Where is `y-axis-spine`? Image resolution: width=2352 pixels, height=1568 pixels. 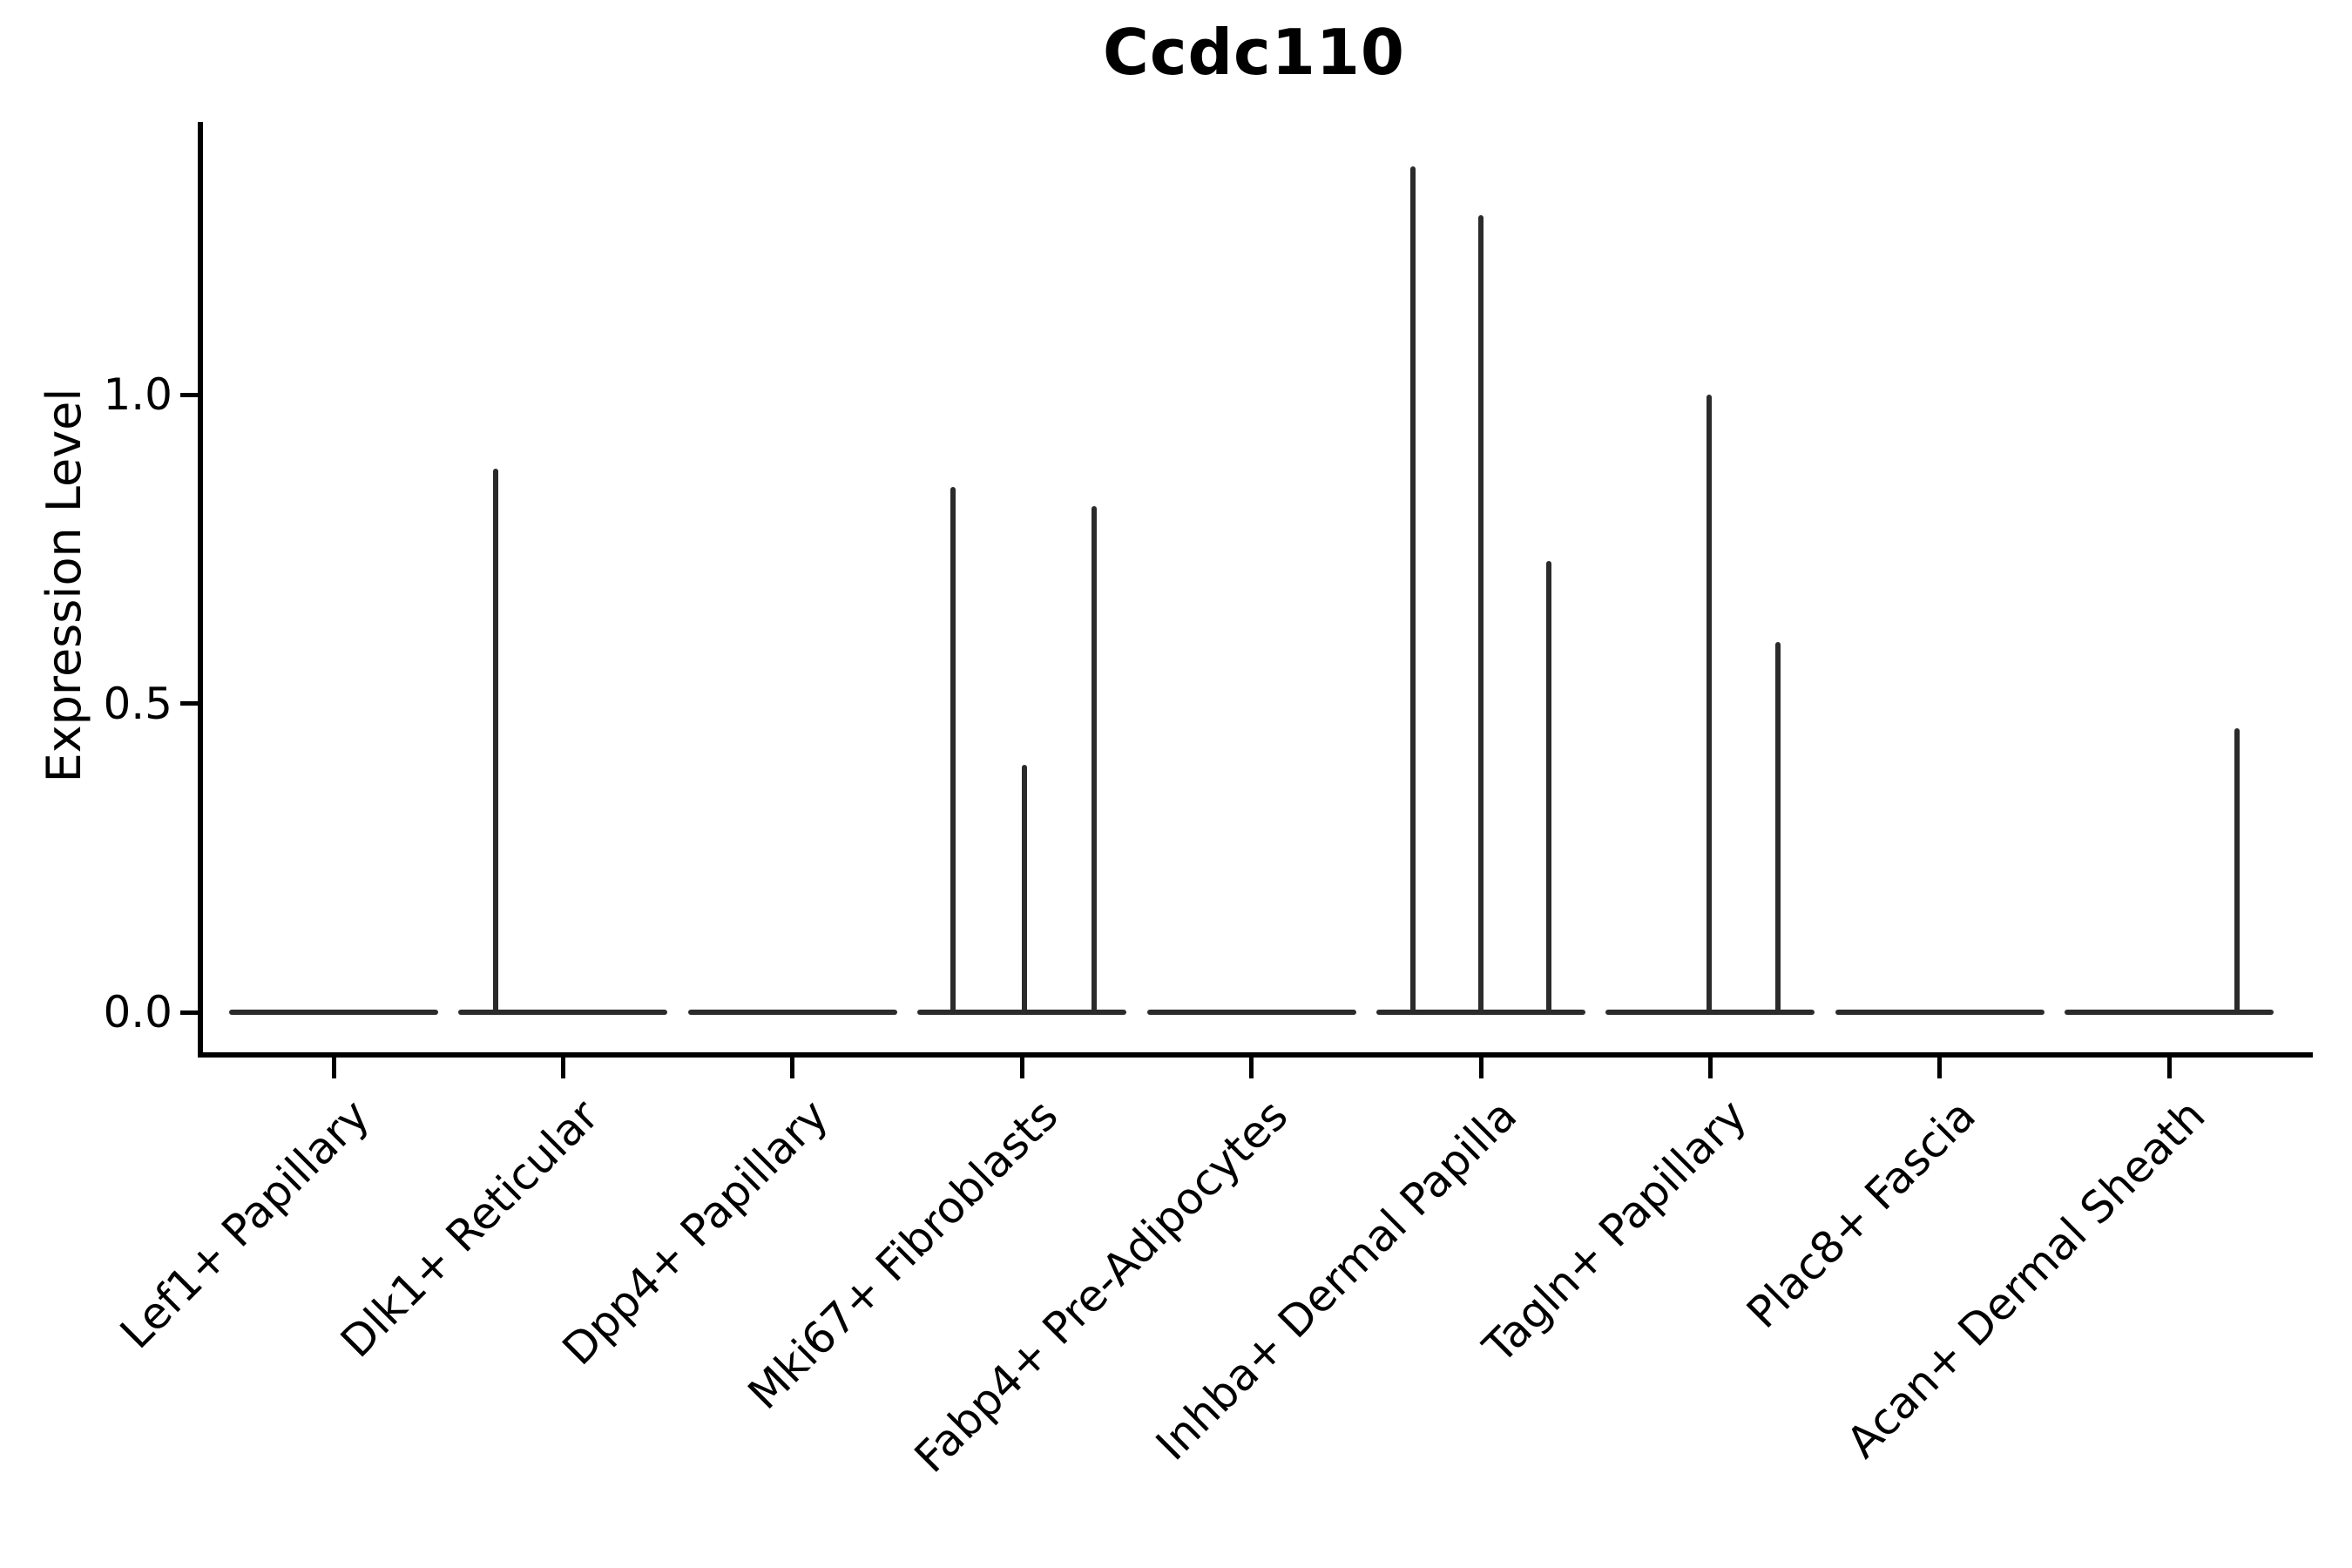 y-axis-spine is located at coordinates (200, 589).